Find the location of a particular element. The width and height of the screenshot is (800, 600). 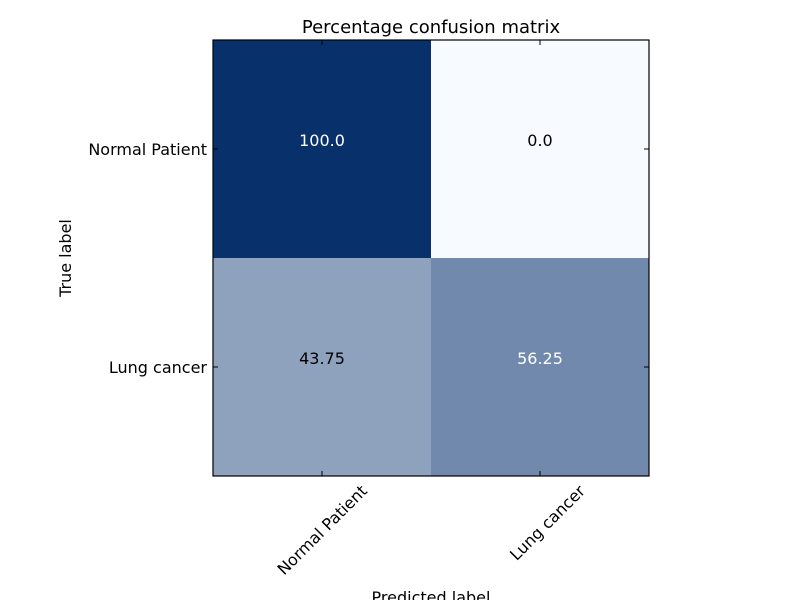

heatmap-cell-r1-c1 is located at coordinates (540, 367).